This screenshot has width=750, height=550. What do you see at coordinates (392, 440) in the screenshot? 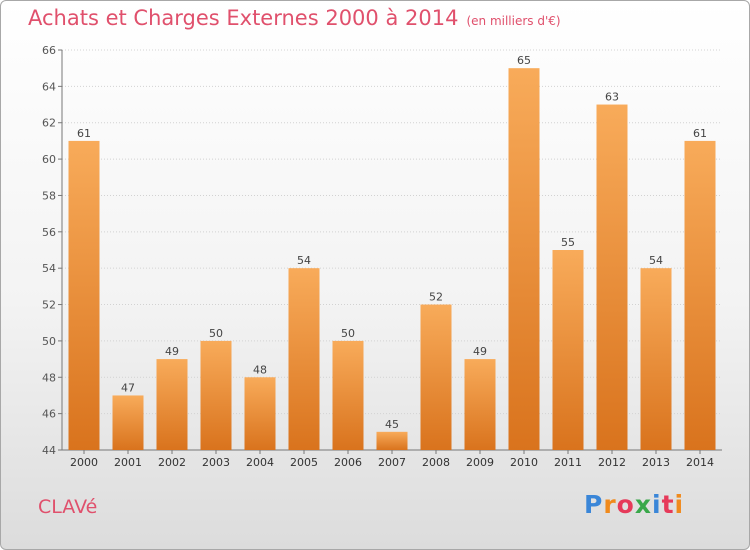
I see `bar-2007` at bounding box center [392, 440].